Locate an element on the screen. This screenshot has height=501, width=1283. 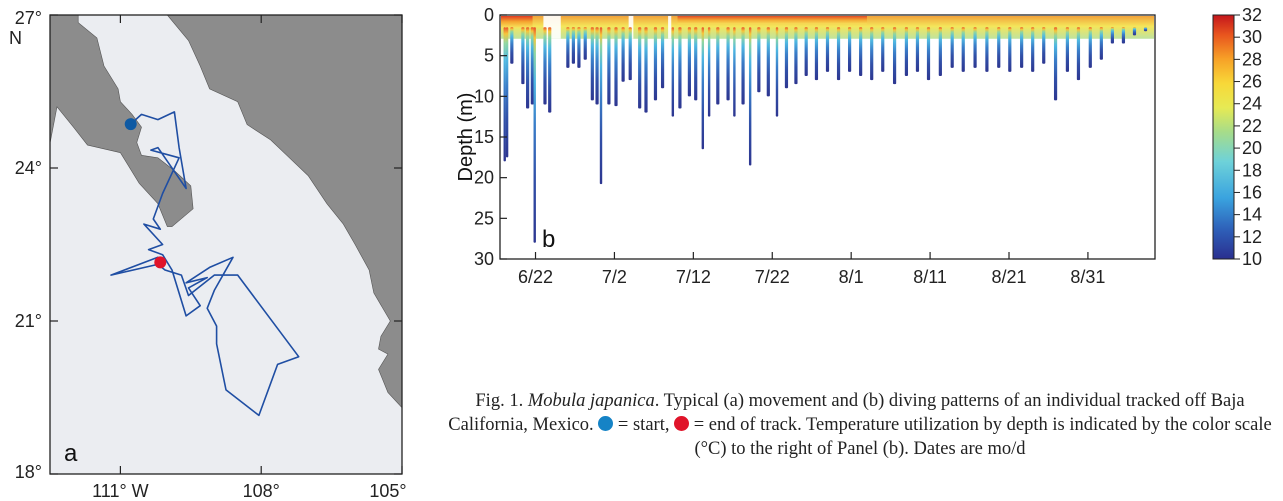
start-dot-icon is located at coordinates (606, 423).